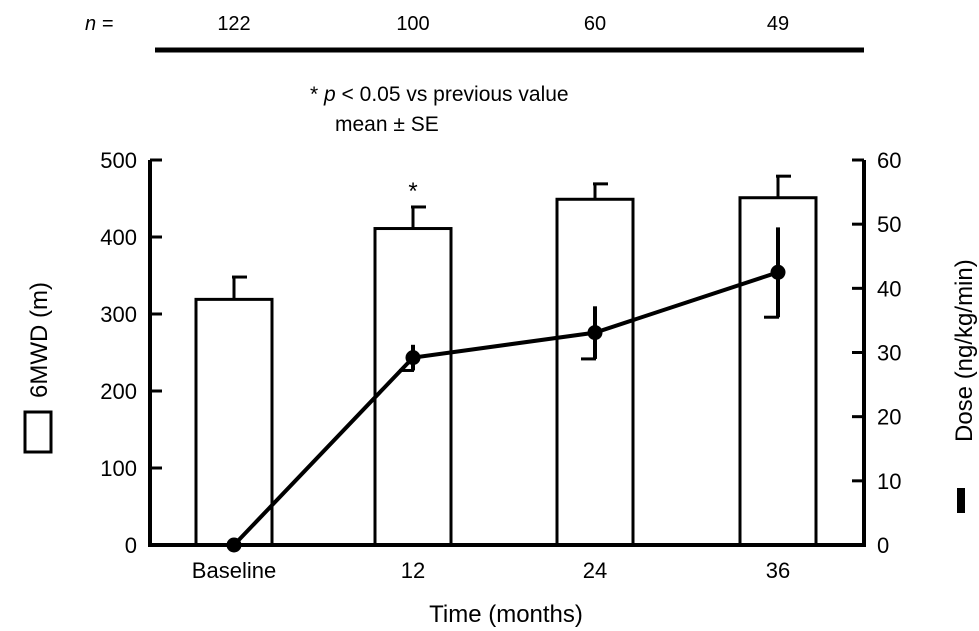 This screenshot has height=631, width=979. What do you see at coordinates (131, 545) in the screenshot?
I see `left-tick-label: 0` at bounding box center [131, 545].